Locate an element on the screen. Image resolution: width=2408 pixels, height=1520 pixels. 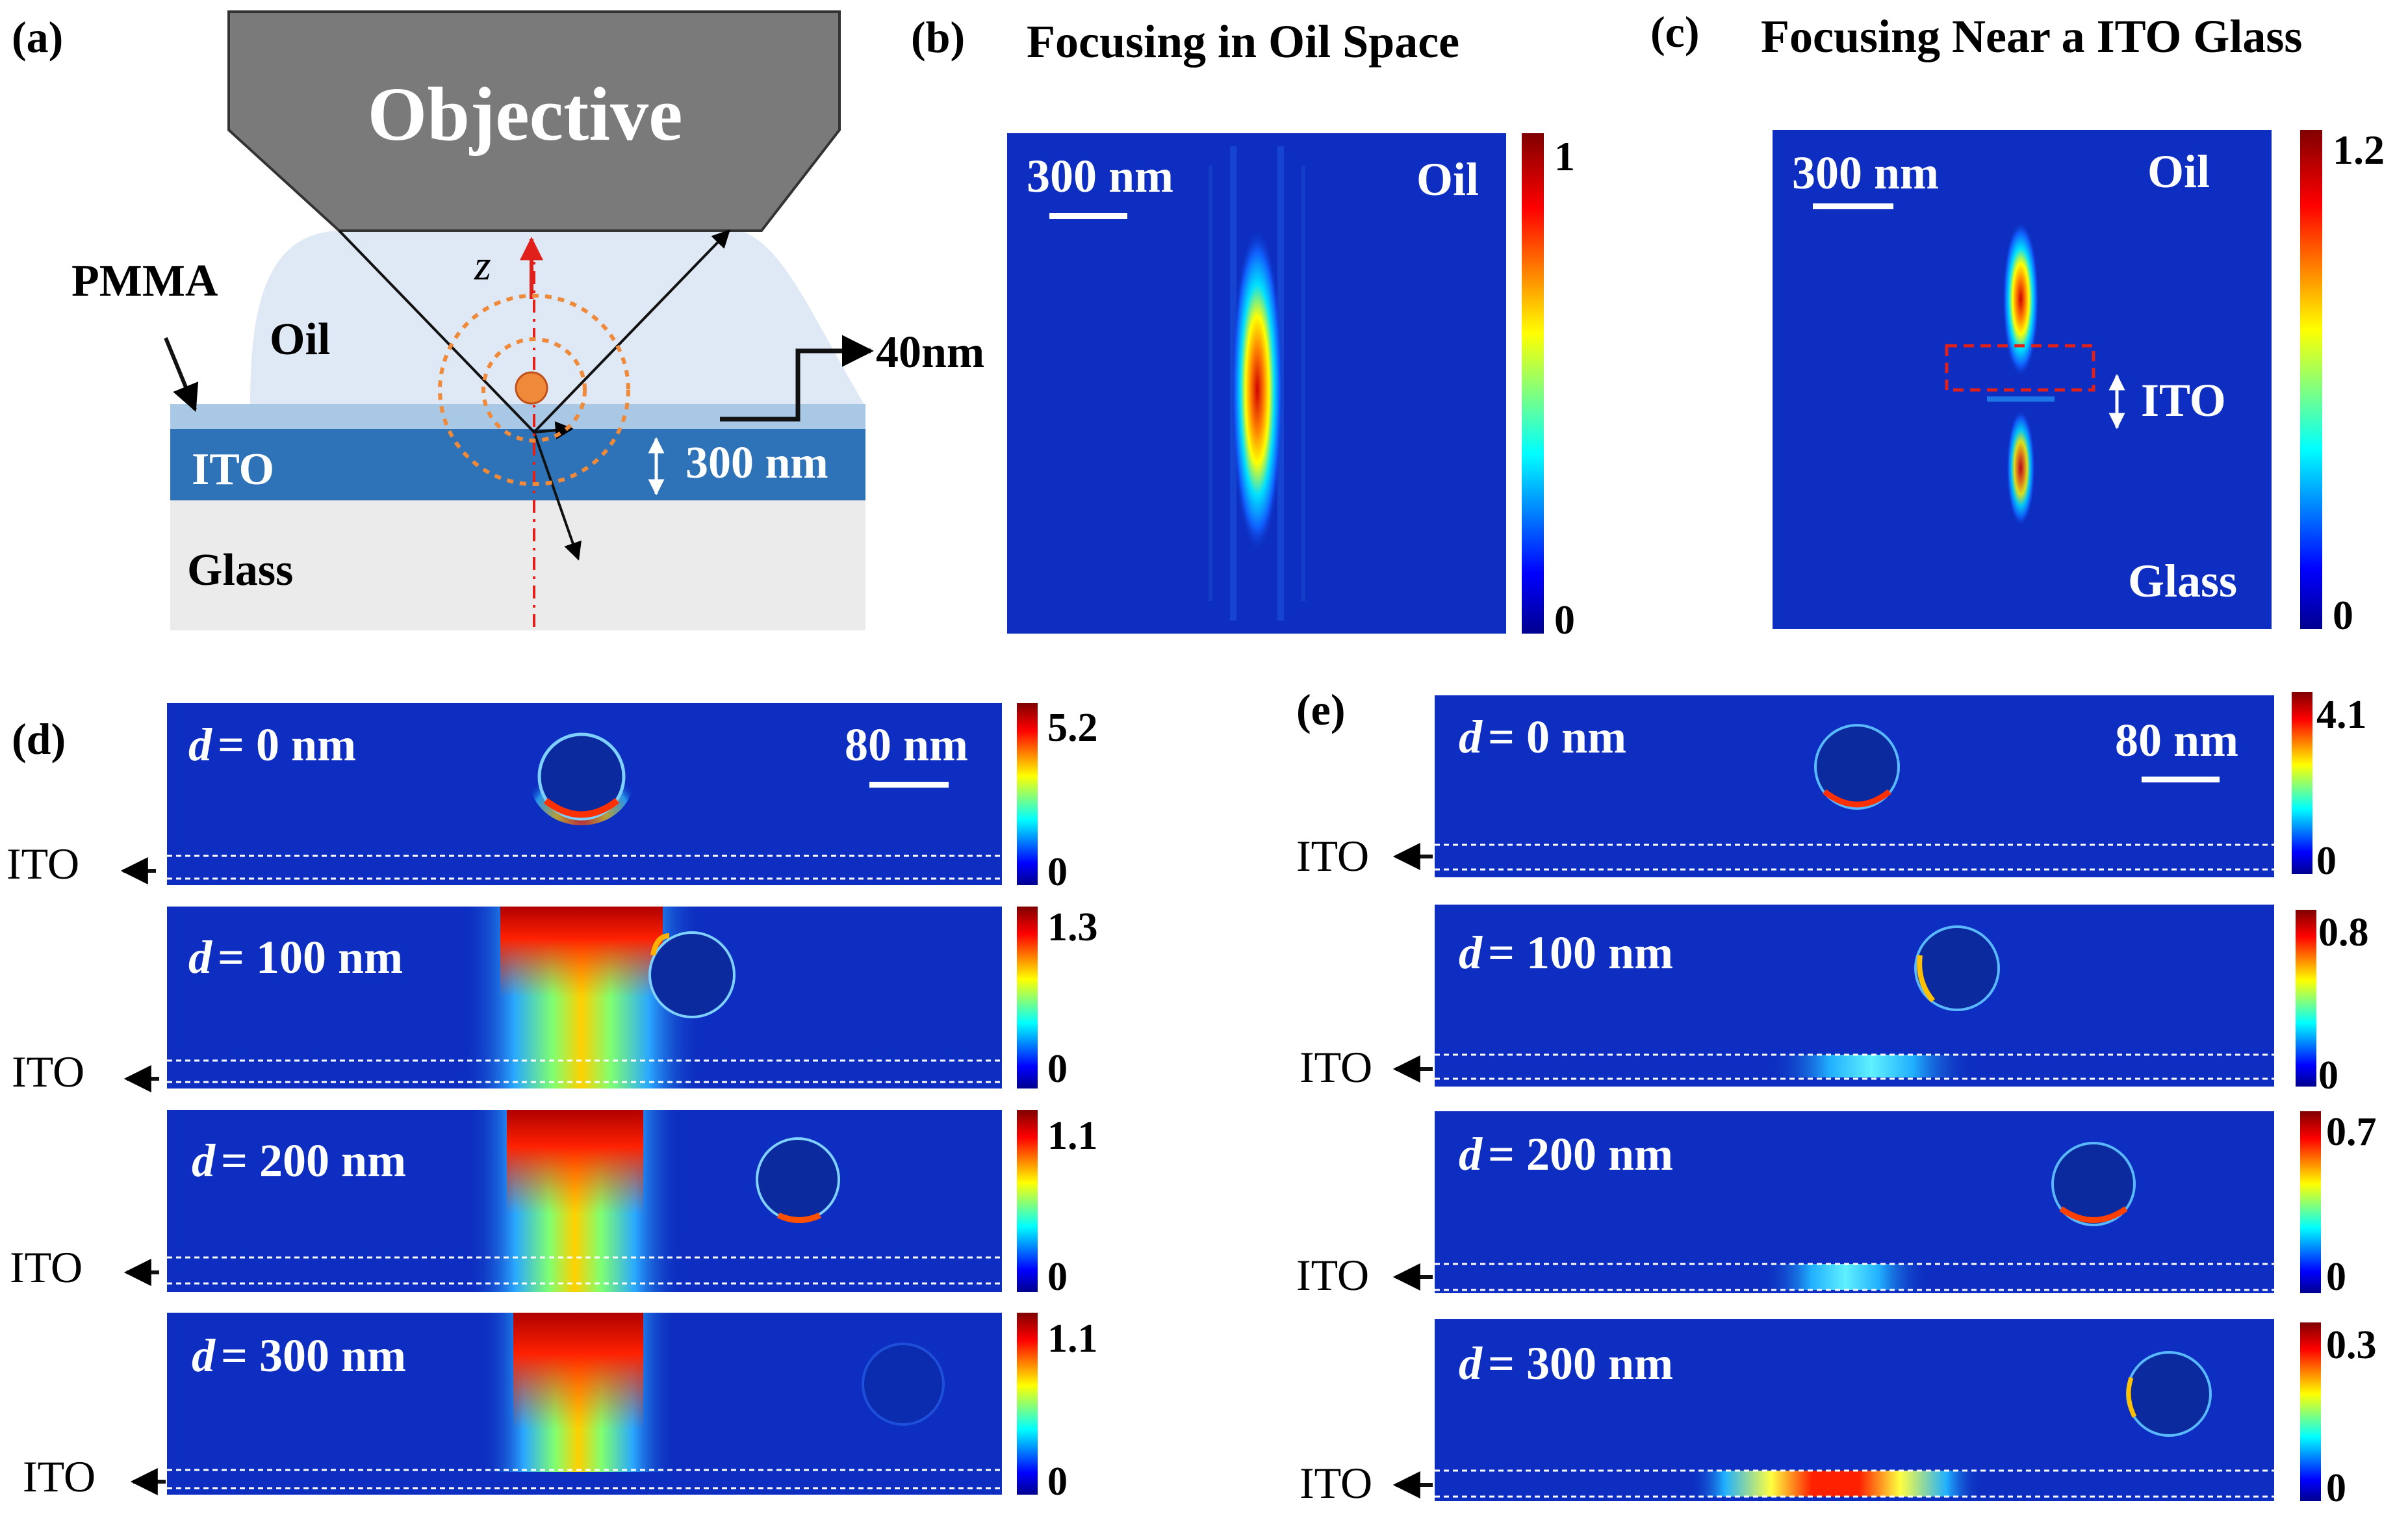
e-row-0: d = 0 nm 80 nm 4.1 0 ITO is located at coordinates (1831, 787).